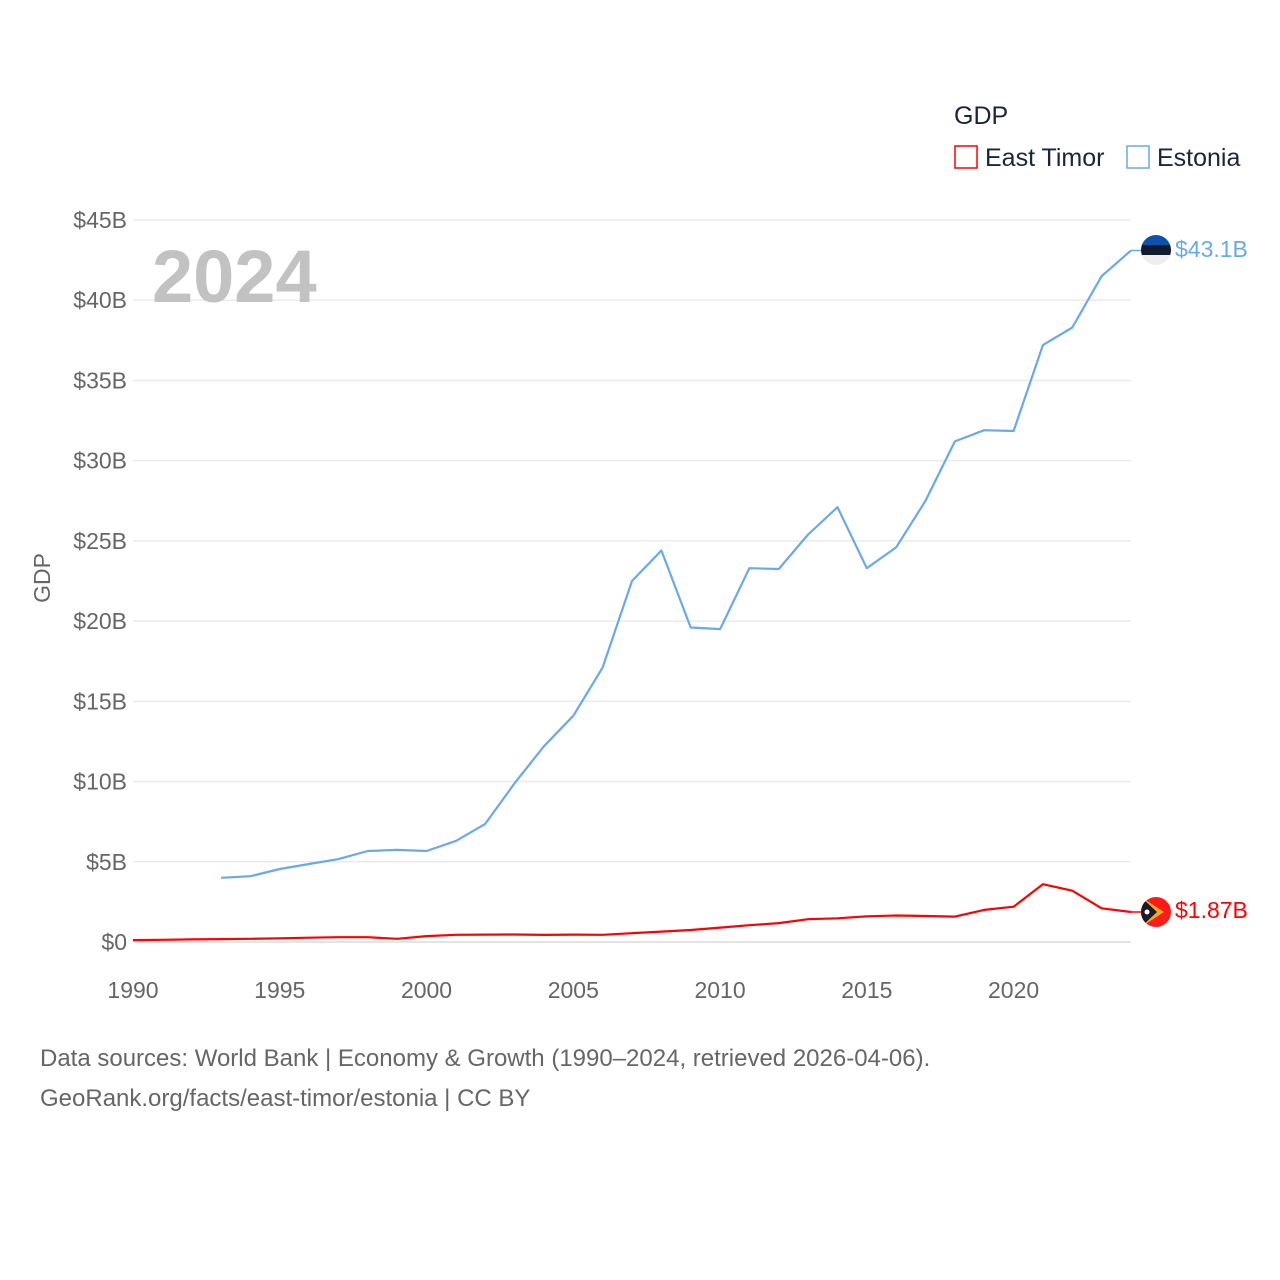 The image size is (1280, 1280). Describe the element at coordinates (632, 912) in the screenshot. I see `series-line-east-timor` at that location.